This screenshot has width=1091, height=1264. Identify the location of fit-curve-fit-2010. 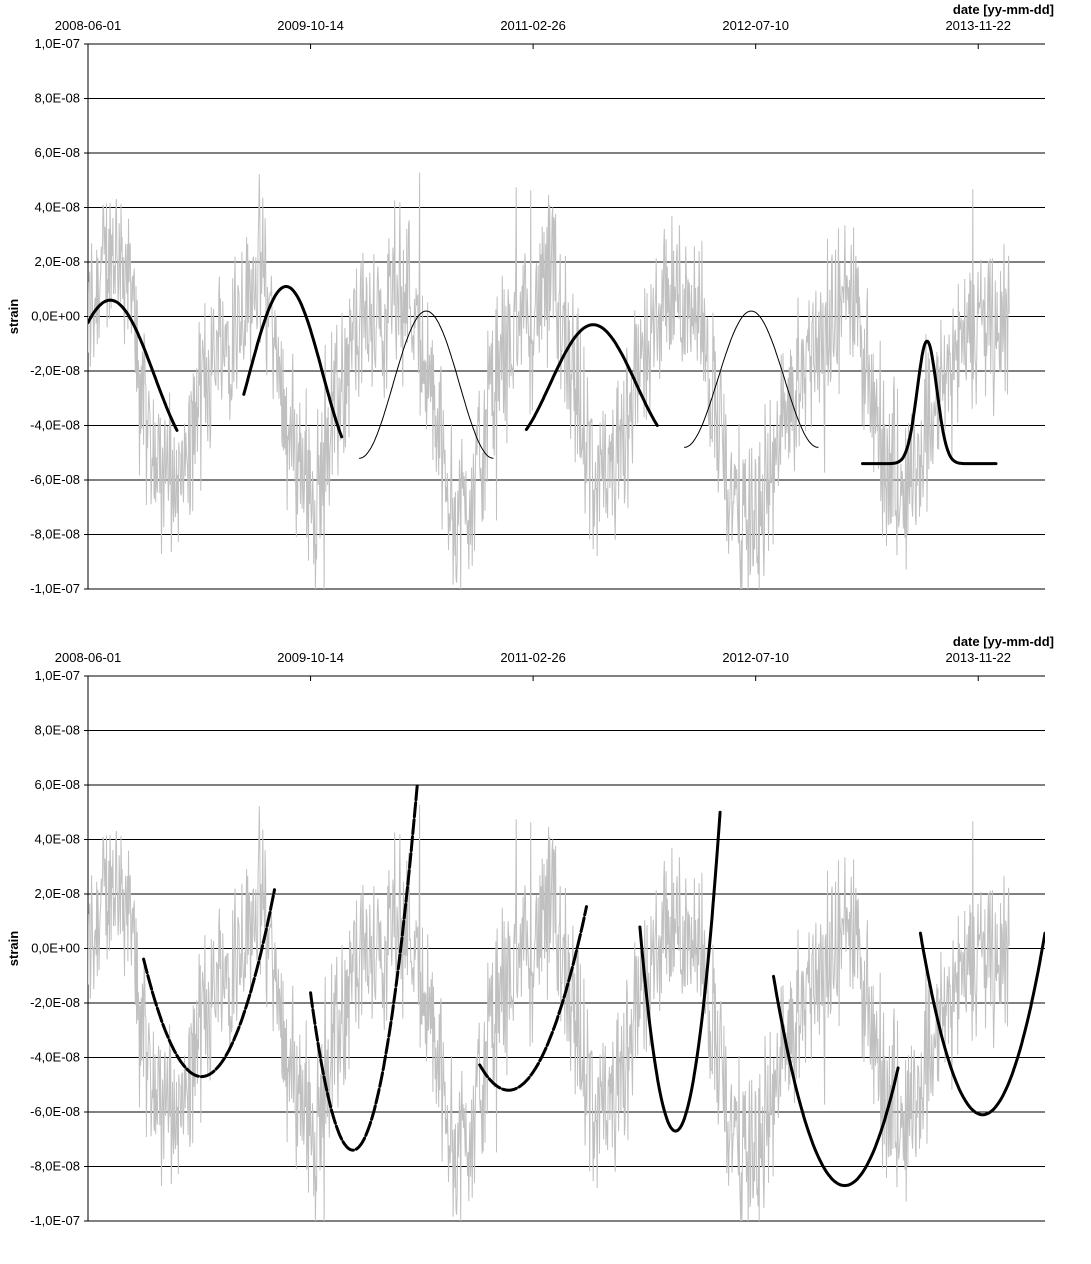
(426, 384).